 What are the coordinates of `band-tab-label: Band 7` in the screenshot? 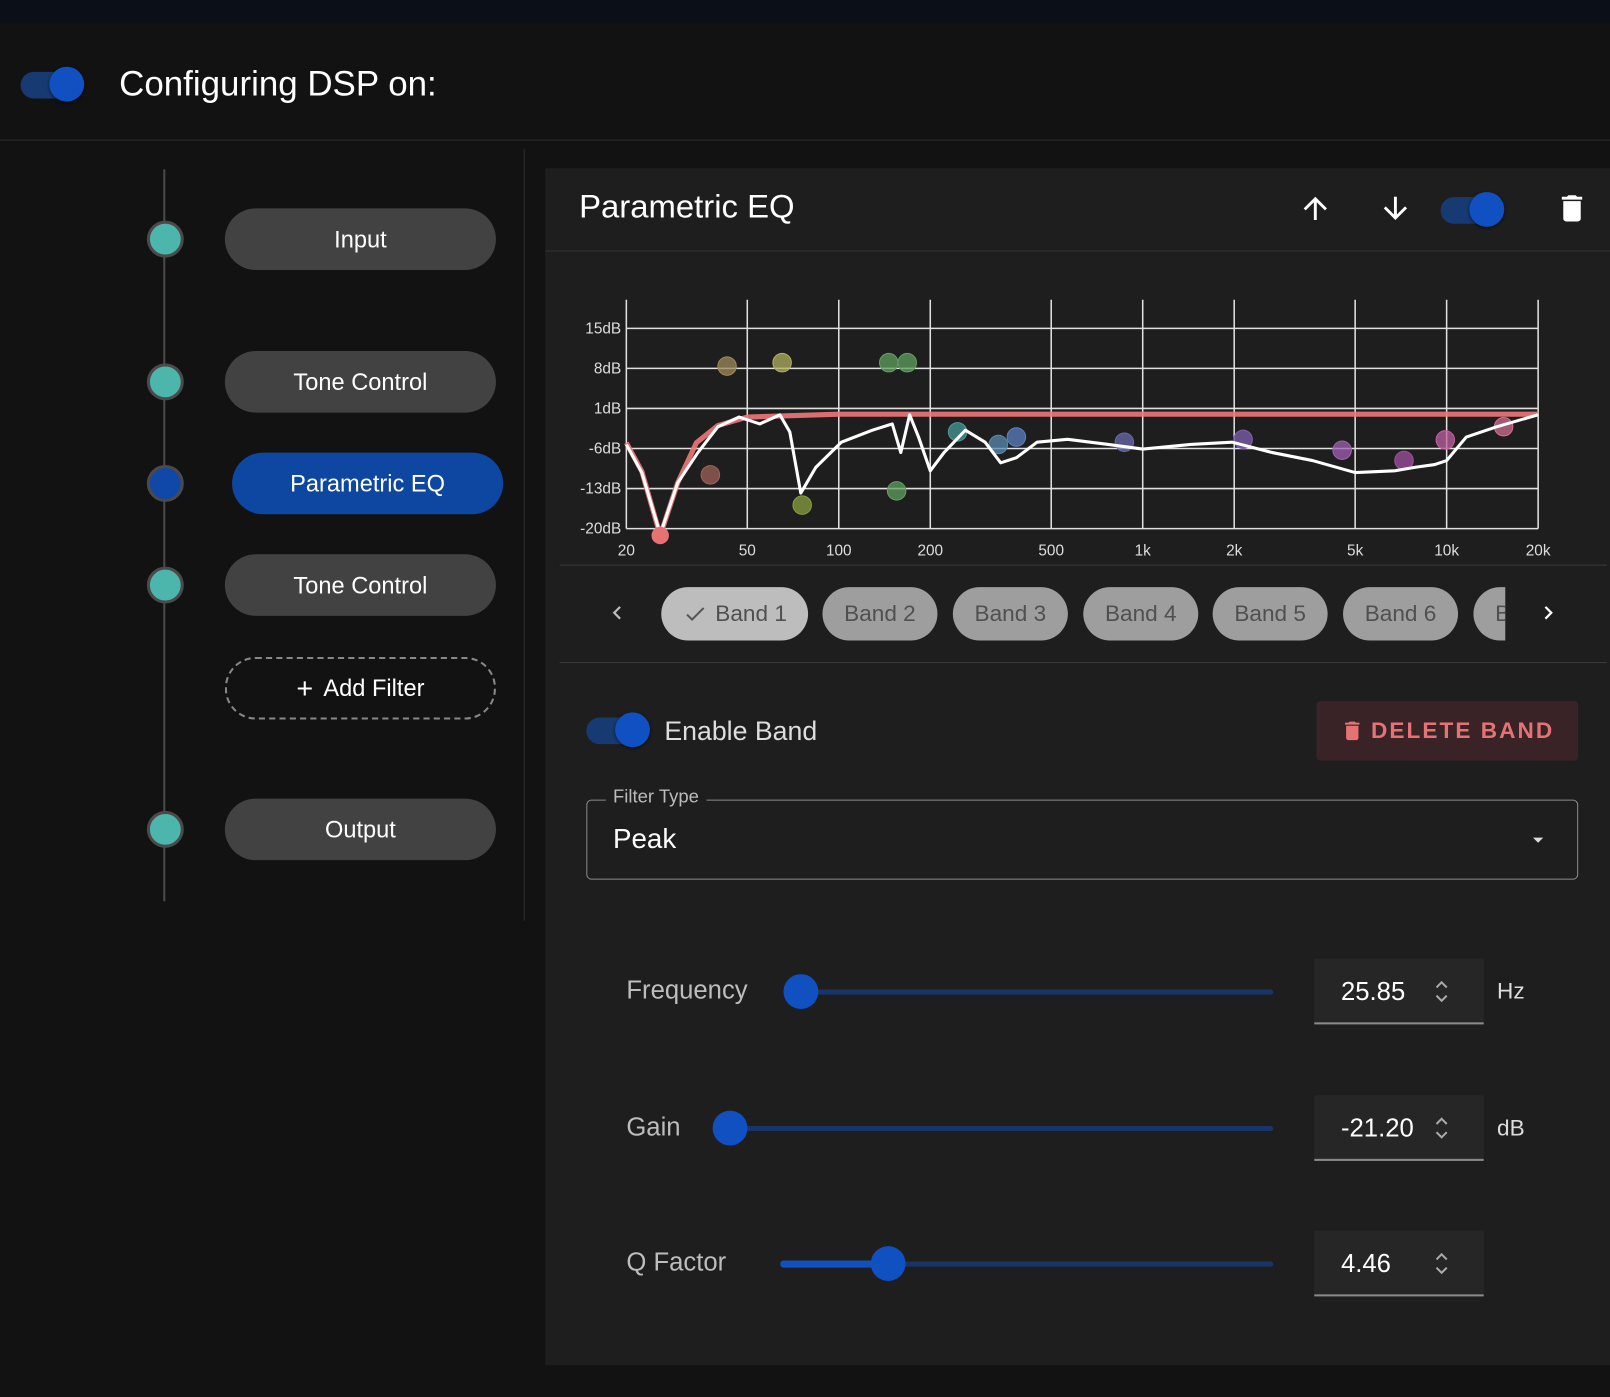 It's located at (1500, 613).